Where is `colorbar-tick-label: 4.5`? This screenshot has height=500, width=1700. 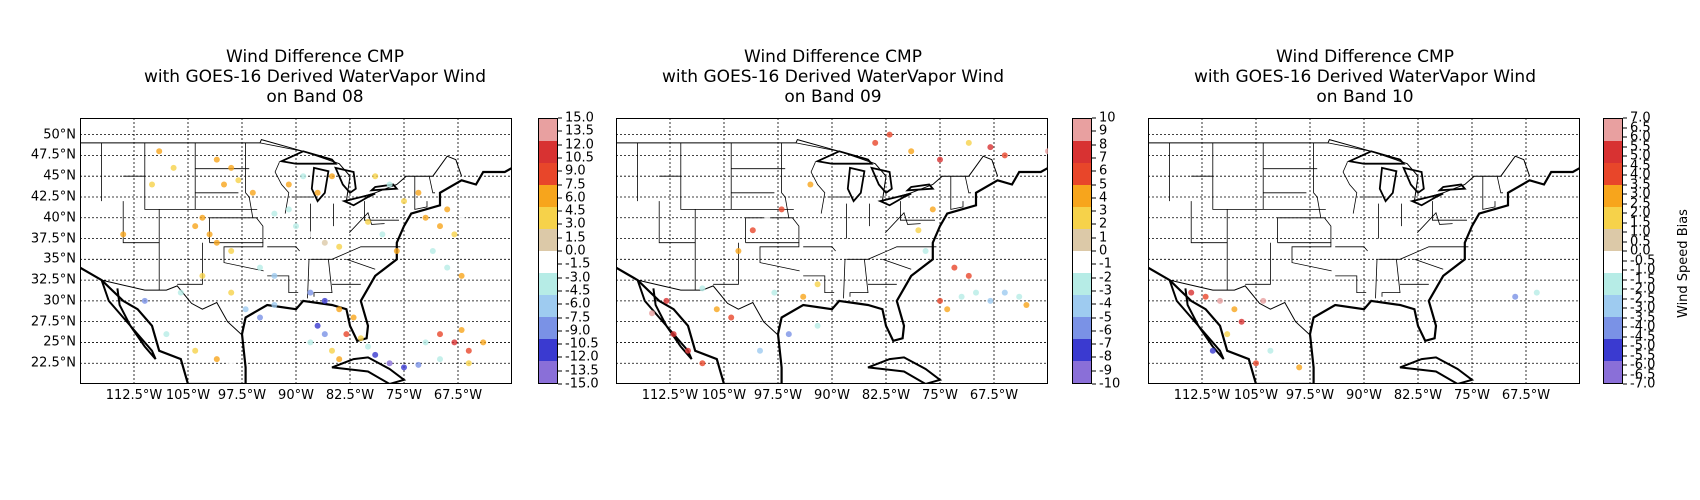 colorbar-tick-label: 4.5 is located at coordinates (572, 211).